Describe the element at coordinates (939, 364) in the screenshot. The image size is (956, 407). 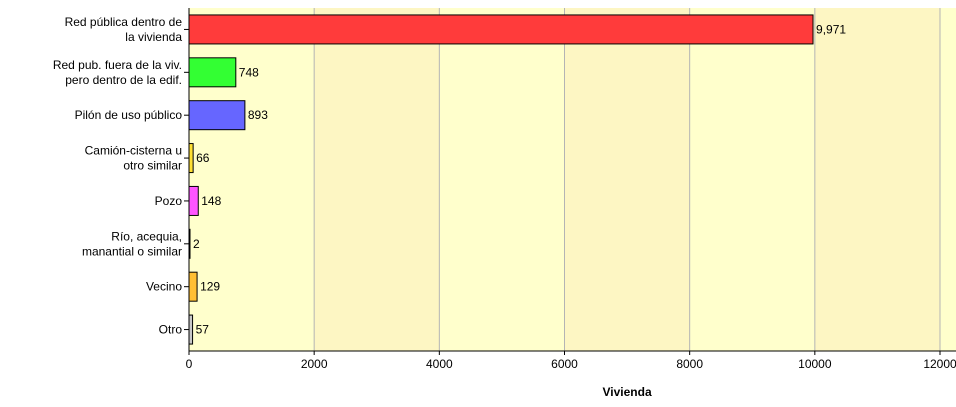
I see `x-tick-label: 12000` at that location.